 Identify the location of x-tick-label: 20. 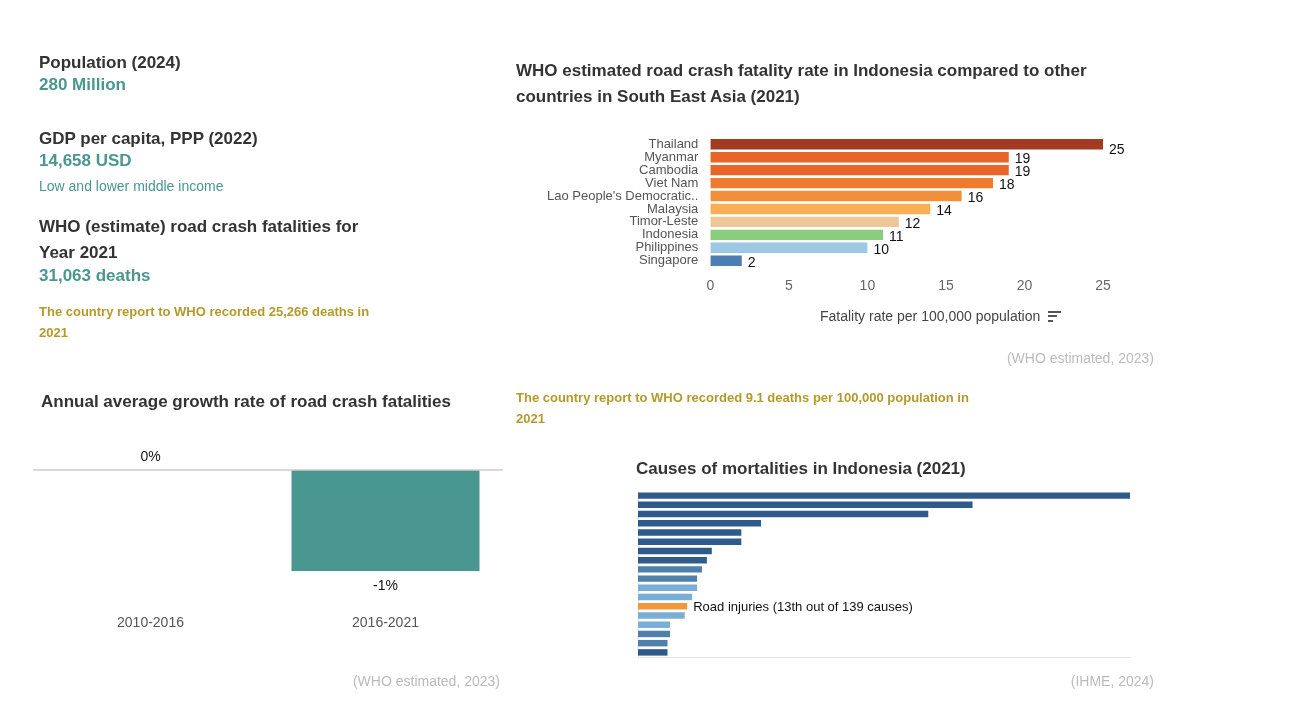
(1024, 285).